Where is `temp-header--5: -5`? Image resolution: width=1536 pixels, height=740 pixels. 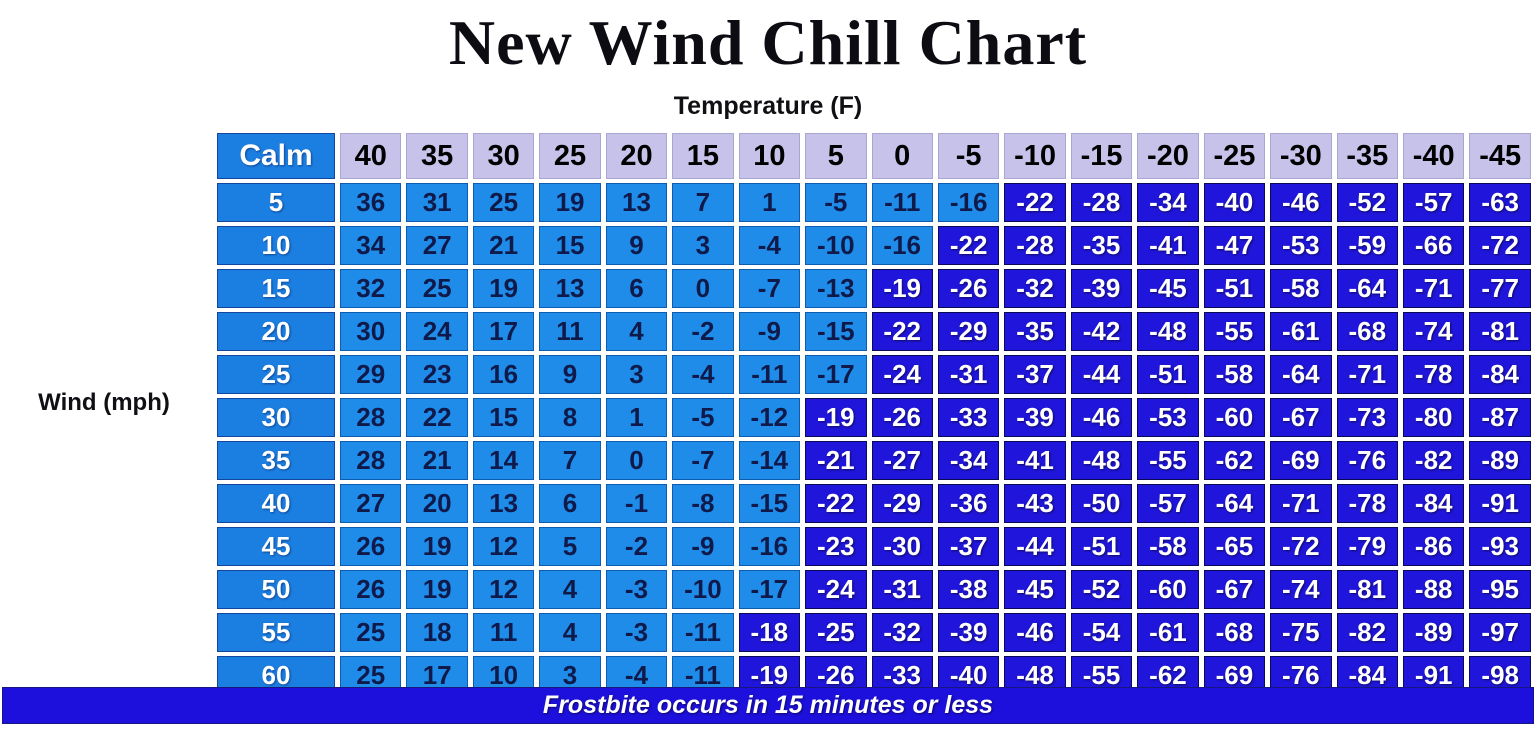 temp-header--5: -5 is located at coordinates (968, 156).